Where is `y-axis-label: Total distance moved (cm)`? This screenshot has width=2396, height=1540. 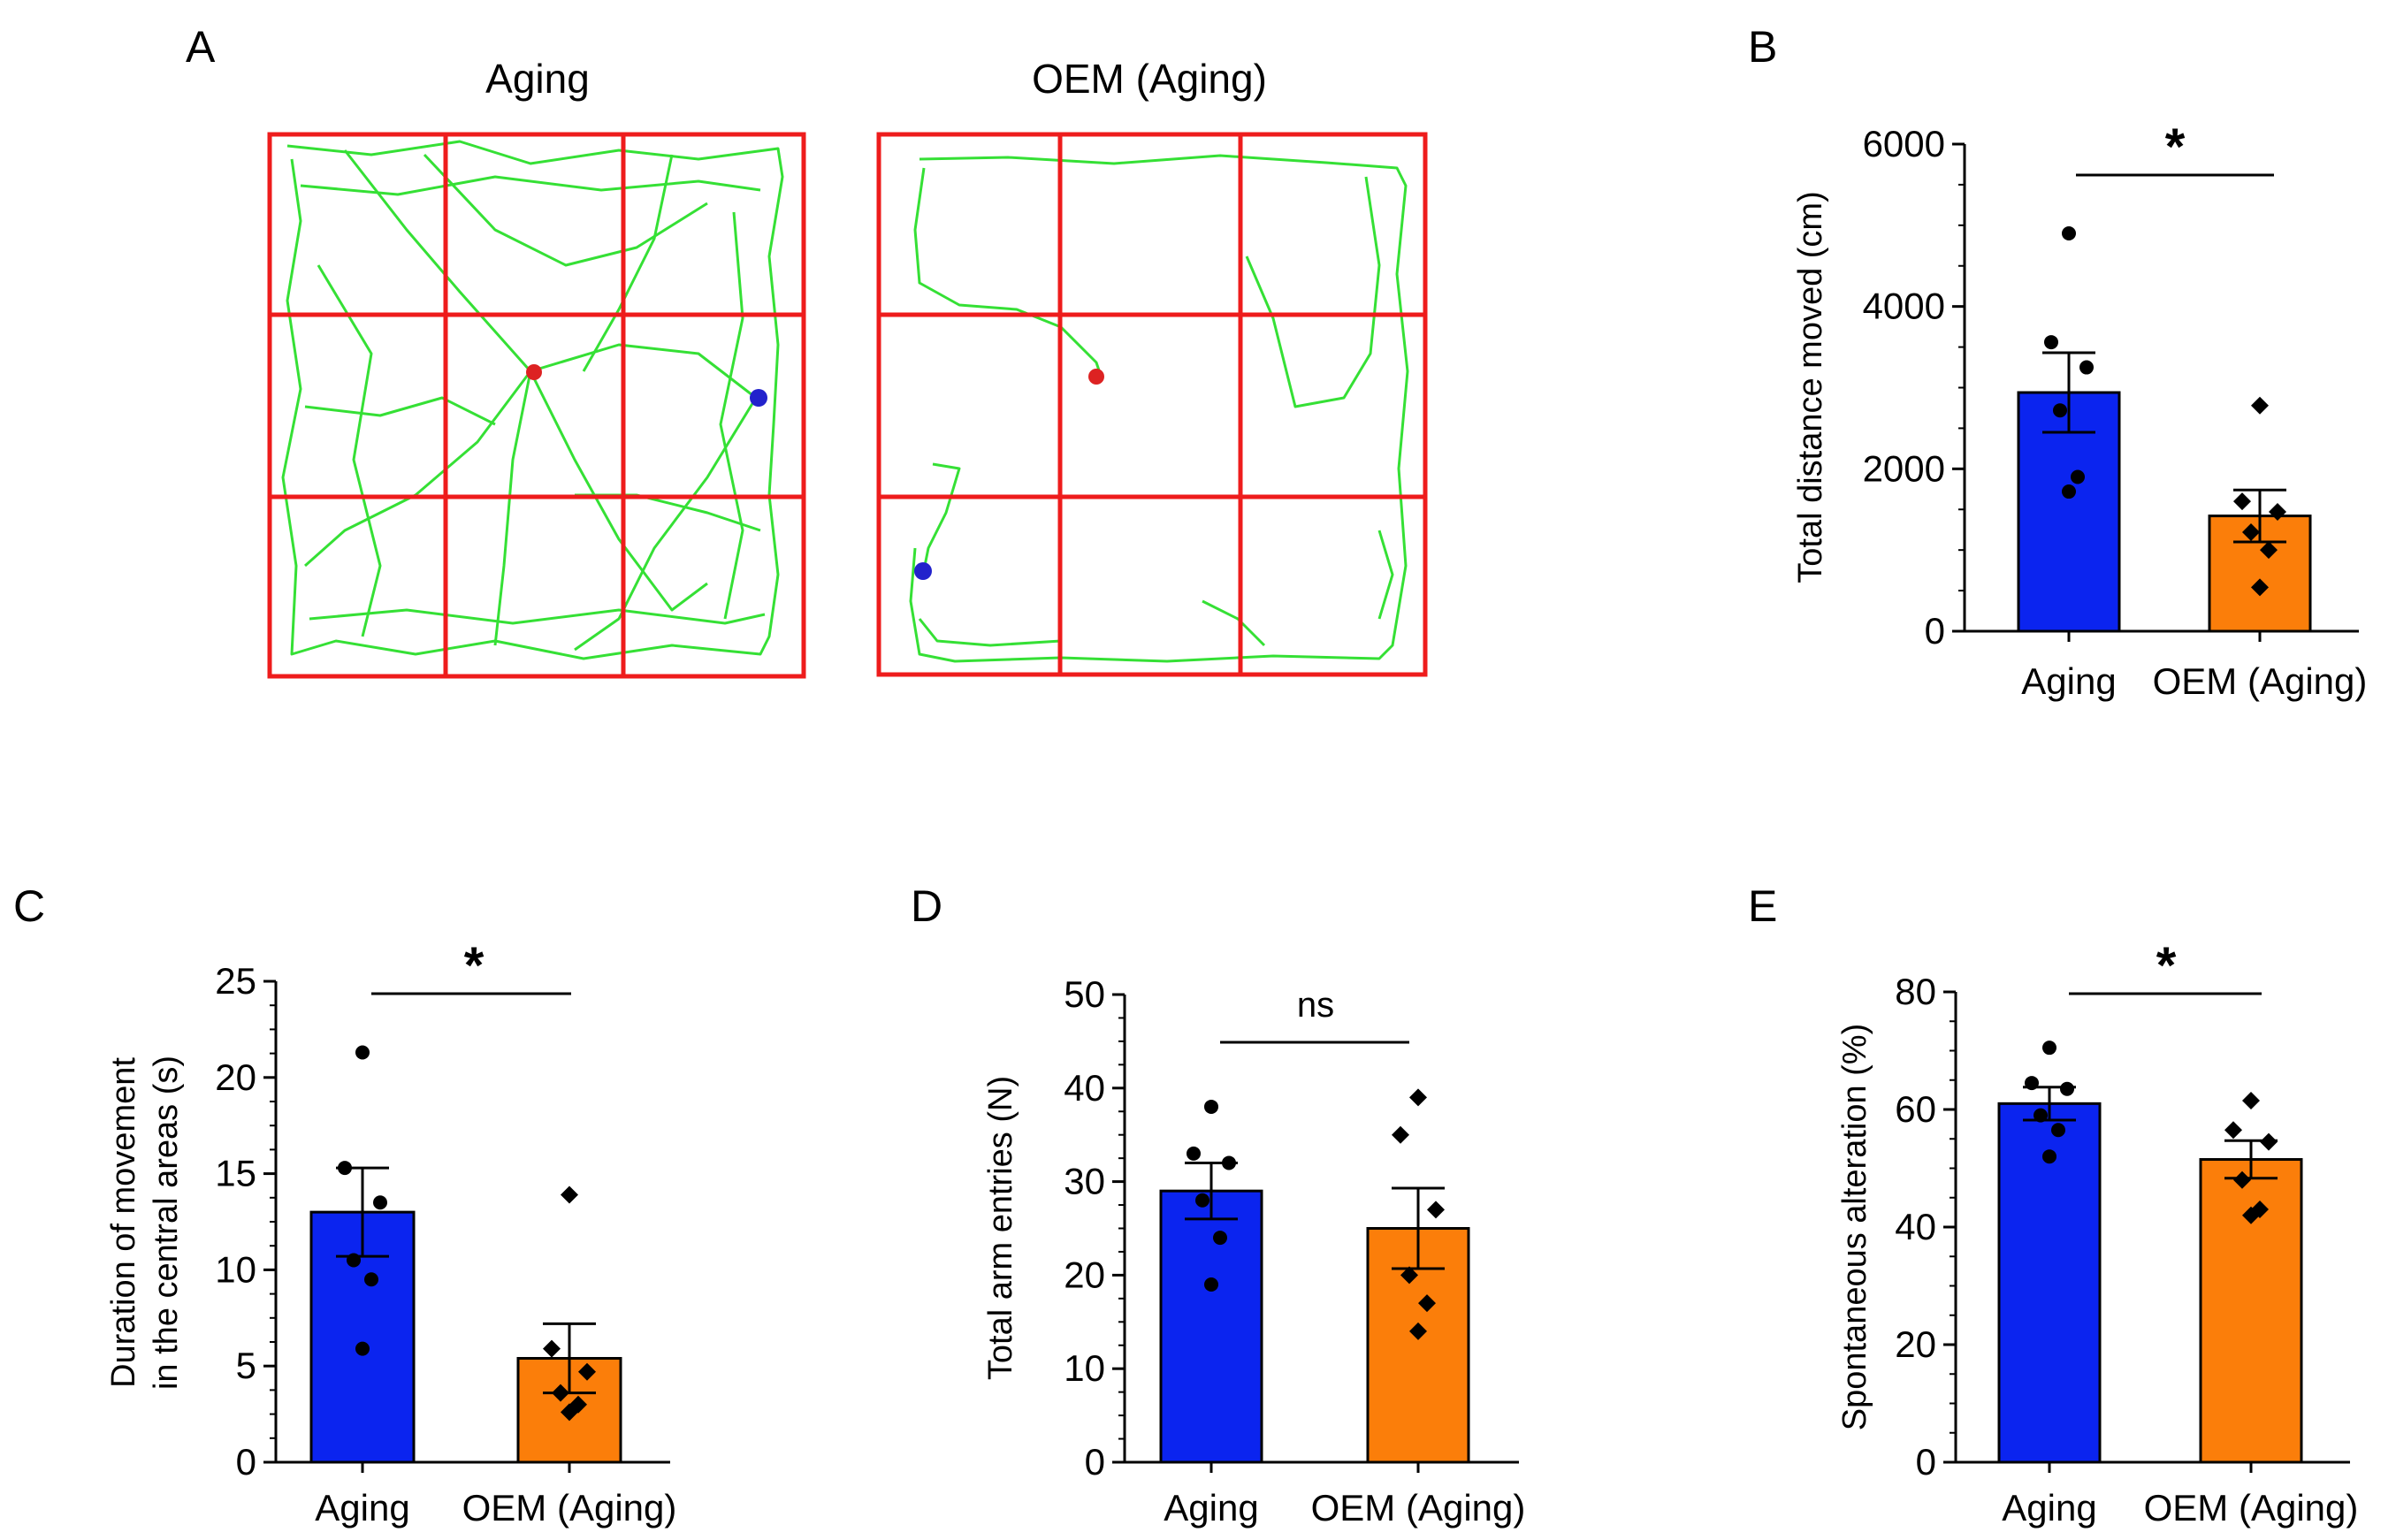
y-axis-label: Total distance moved (cm) is located at coordinates (1810, 387).